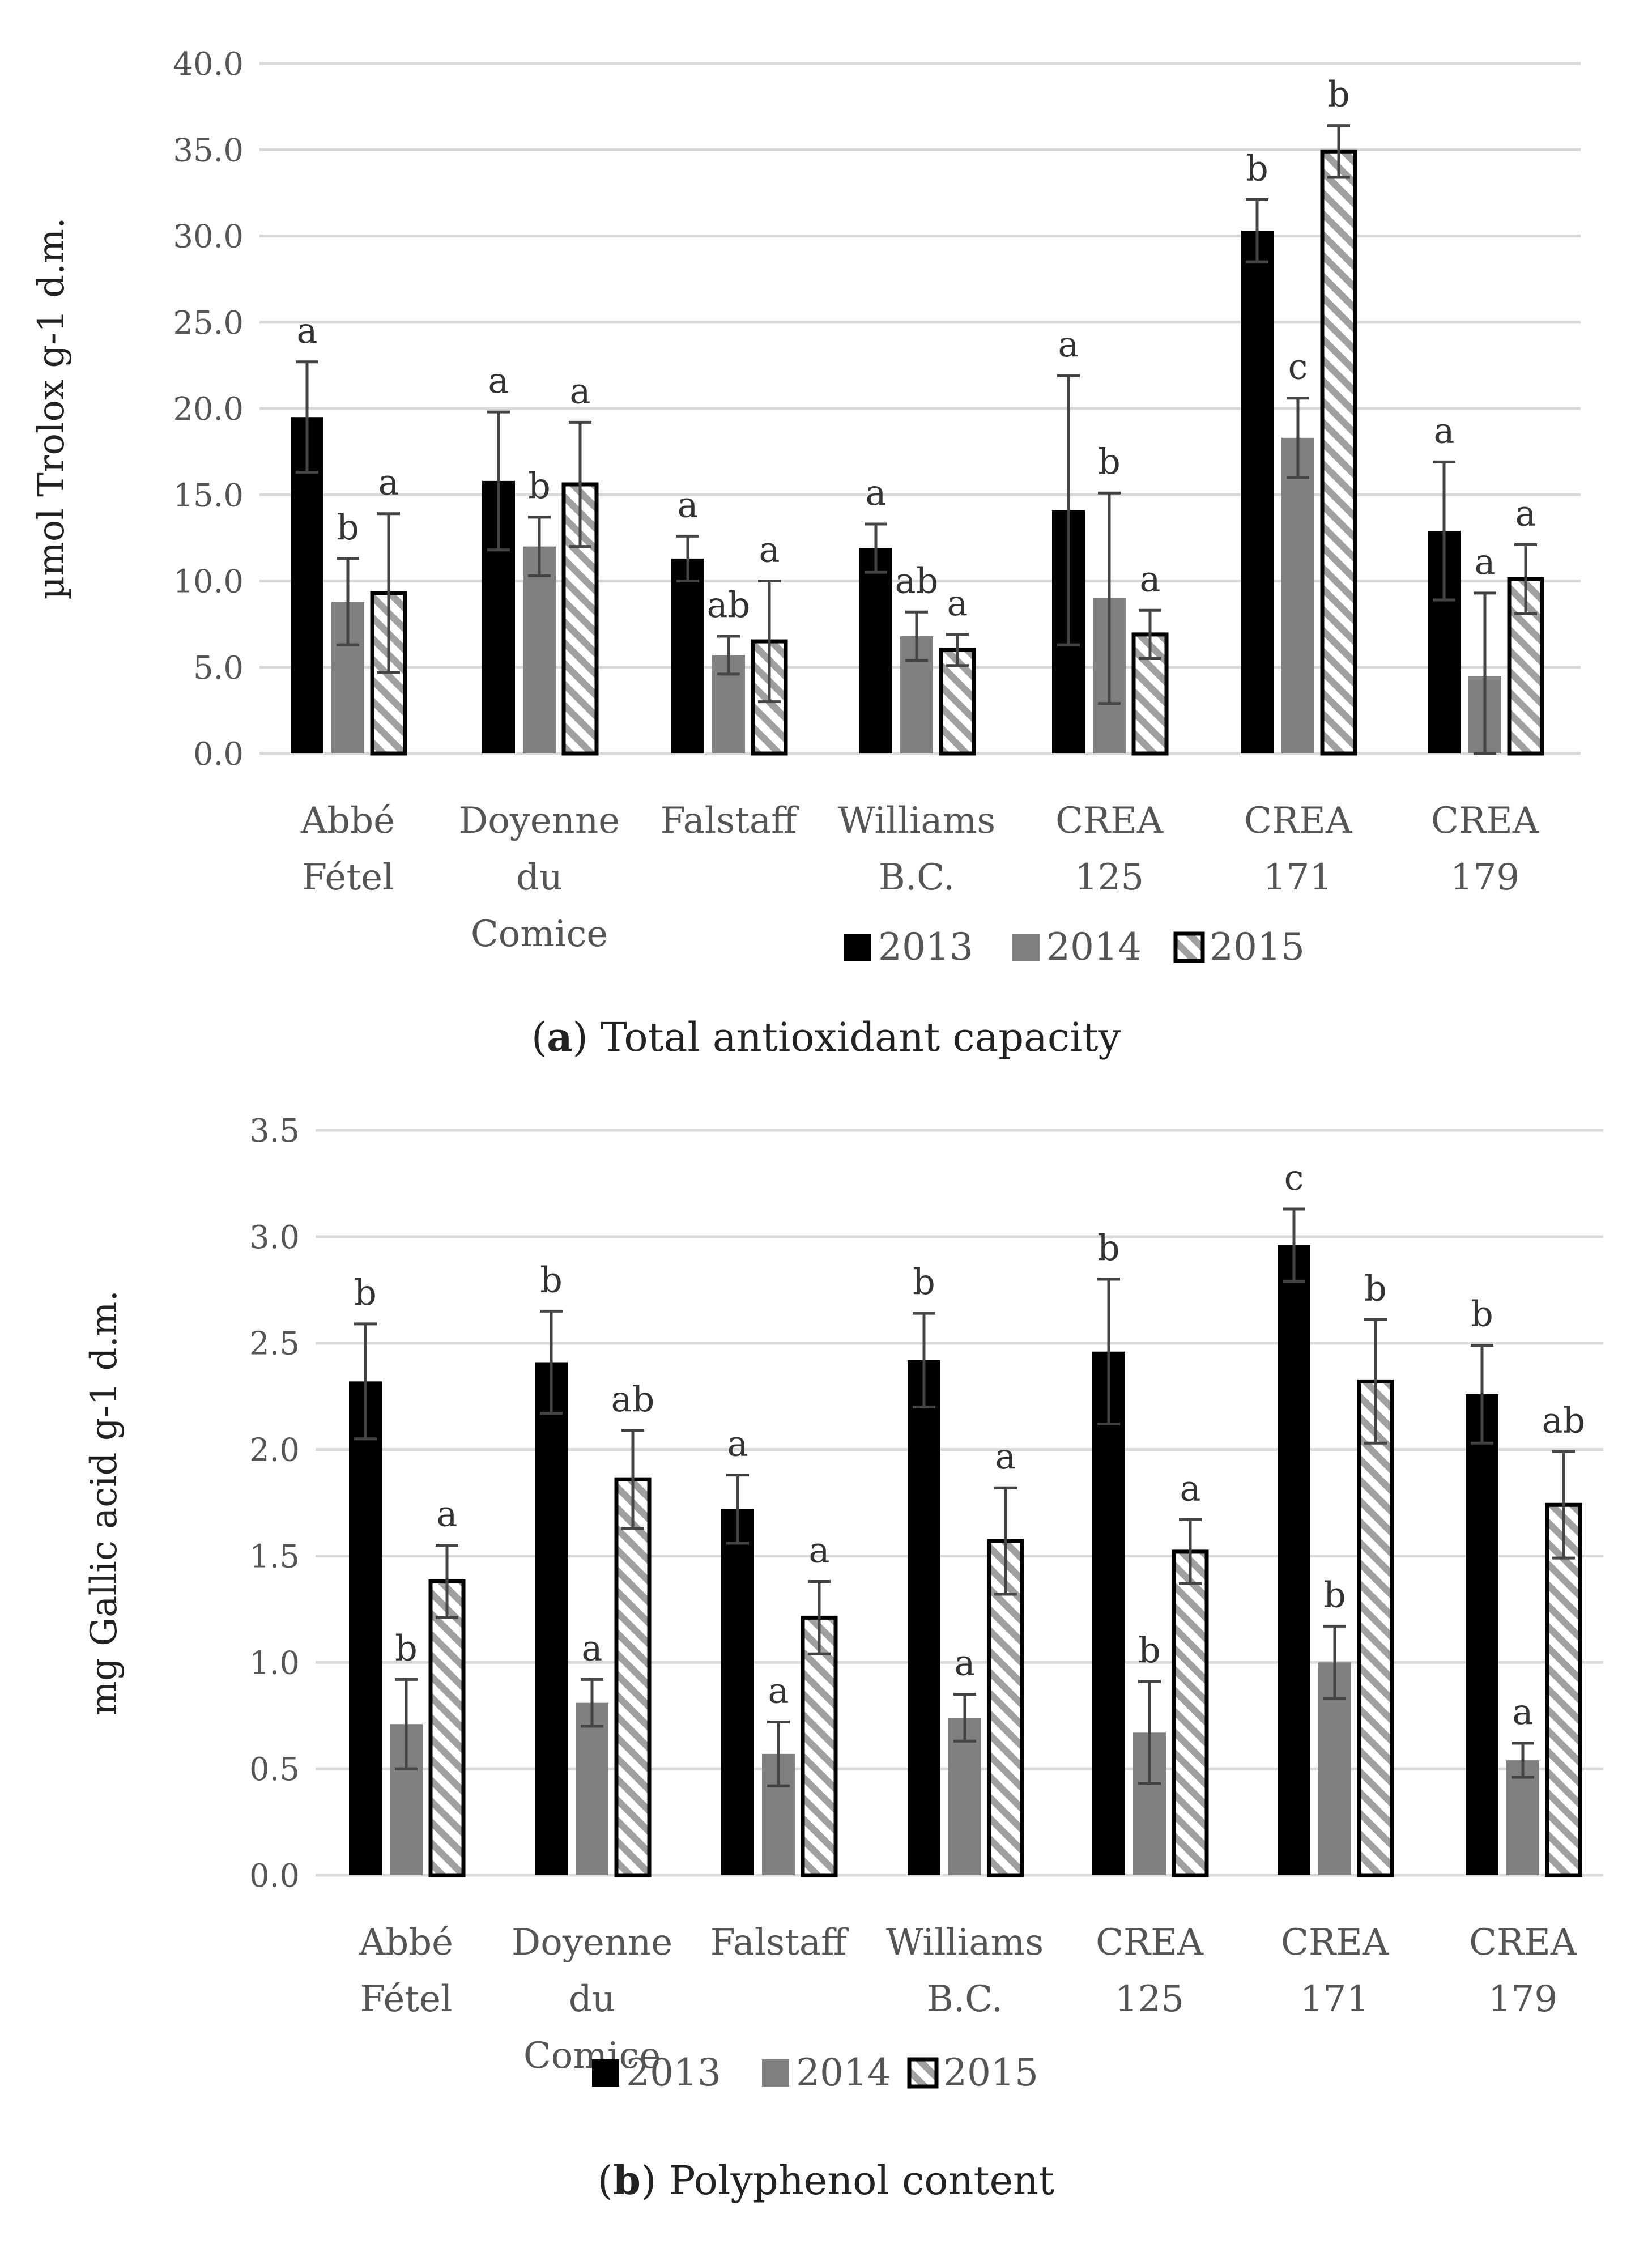 The image size is (1652, 2248). Describe the element at coordinates (208, 583) in the screenshot. I see `y-tick-label: 10.0` at that location.